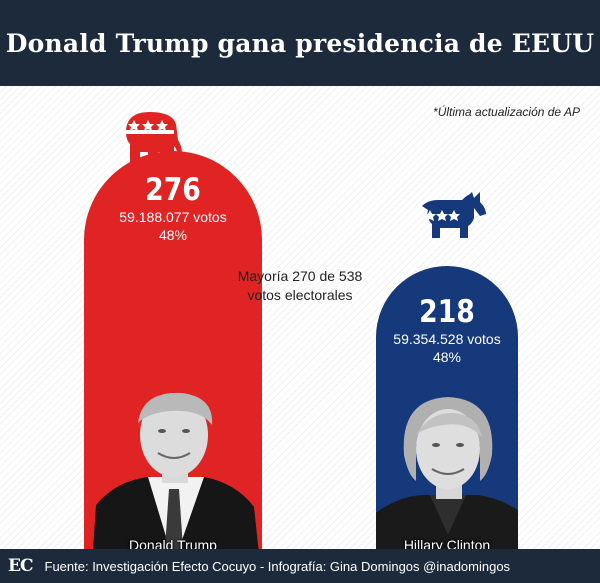 This screenshot has width=600, height=583. Describe the element at coordinates (173, 217) in the screenshot. I see `popular-votes-trump: 59.188.077 votos` at that location.